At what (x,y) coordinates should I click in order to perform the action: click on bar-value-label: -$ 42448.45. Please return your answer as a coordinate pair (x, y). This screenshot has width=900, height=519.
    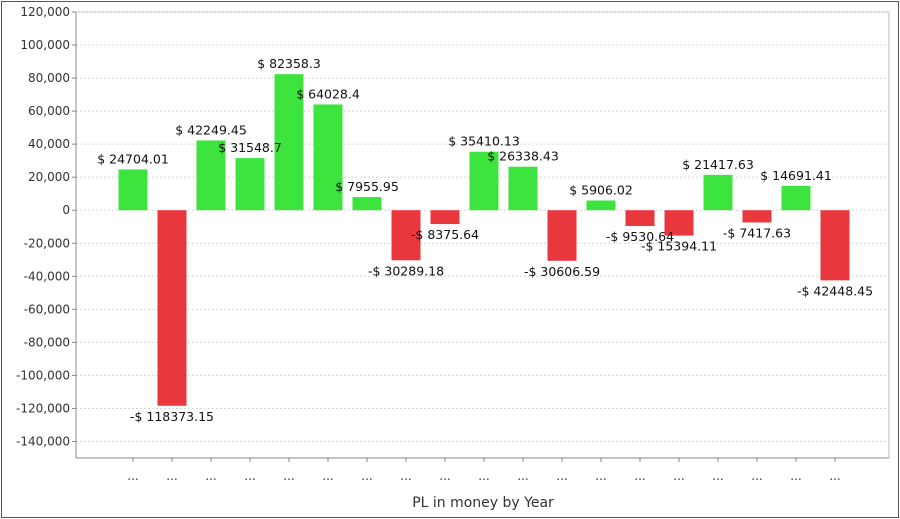
    Looking at the image, I should click on (835, 290).